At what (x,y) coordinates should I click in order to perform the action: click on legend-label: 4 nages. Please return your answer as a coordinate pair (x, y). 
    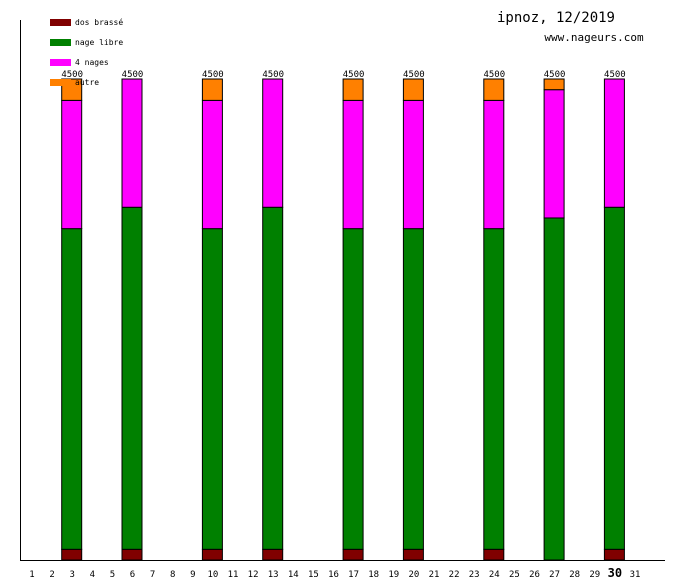
    Looking at the image, I should click on (92, 62).